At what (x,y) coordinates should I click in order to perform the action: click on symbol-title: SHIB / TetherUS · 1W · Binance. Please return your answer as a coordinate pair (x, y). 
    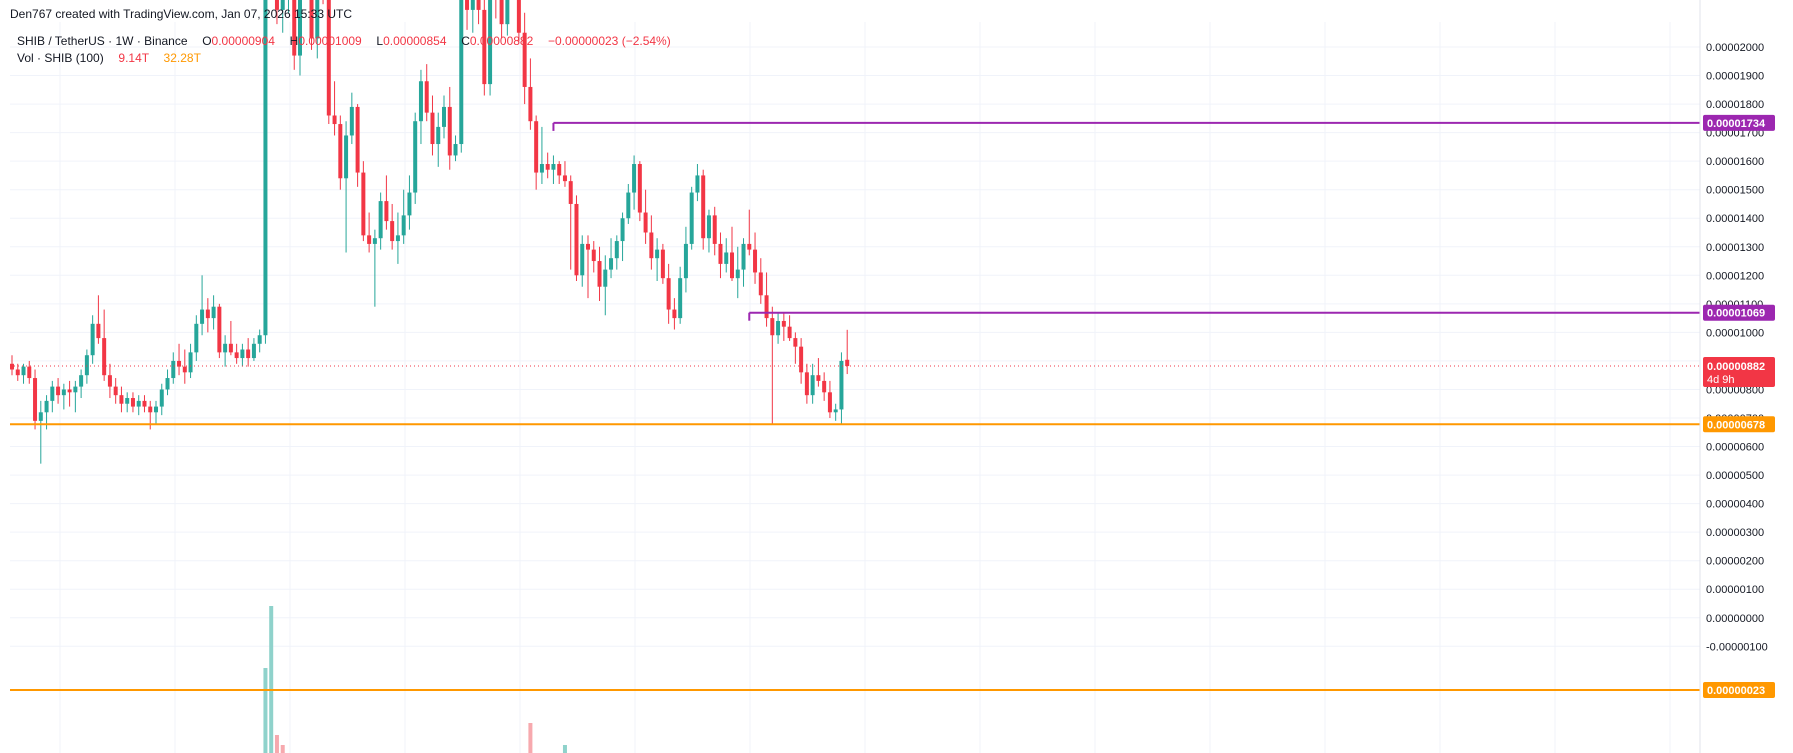
    Looking at the image, I should click on (102, 41).